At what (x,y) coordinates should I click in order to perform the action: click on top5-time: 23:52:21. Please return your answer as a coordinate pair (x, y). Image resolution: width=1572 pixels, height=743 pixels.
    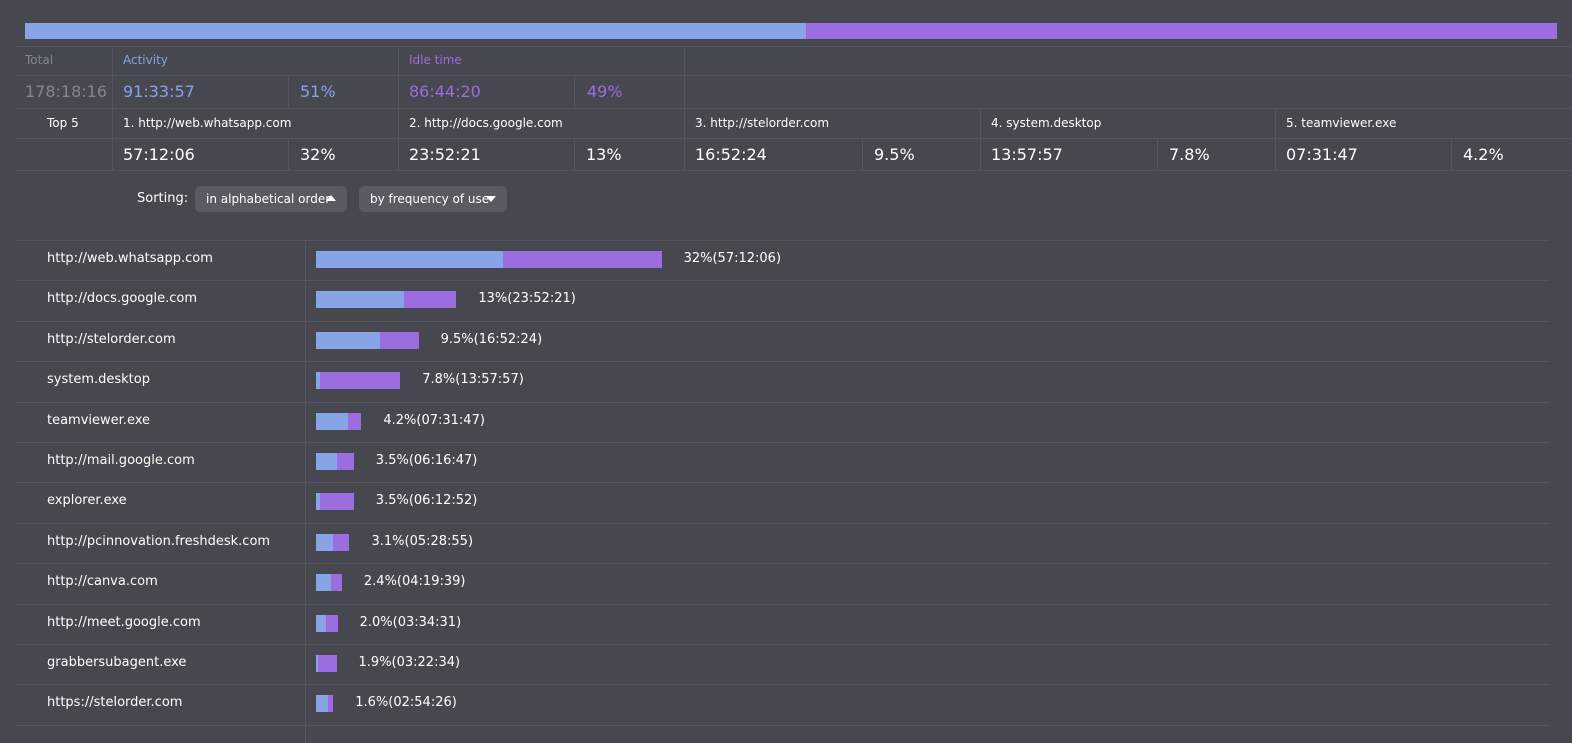
    Looking at the image, I should click on (445, 154).